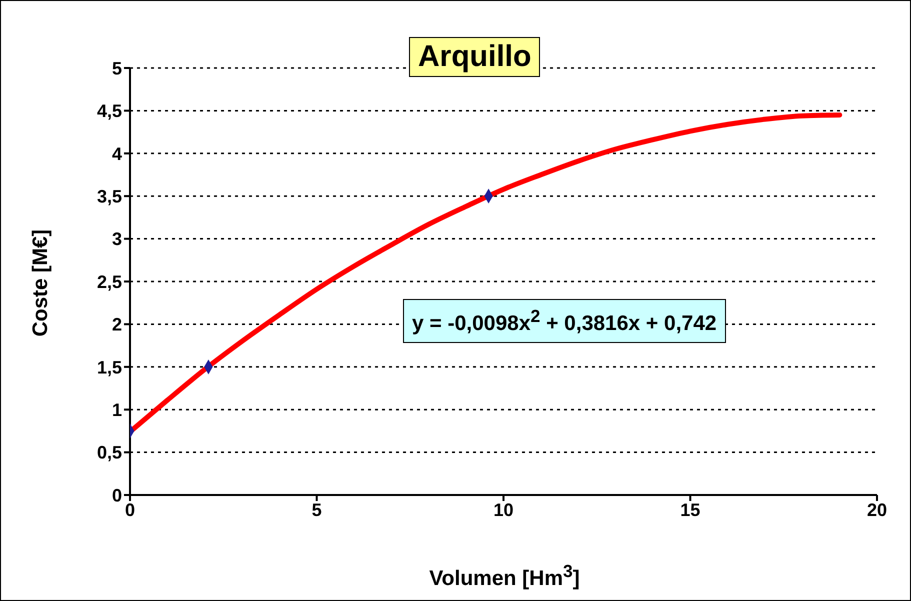 The height and width of the screenshot is (601, 911). Describe the element at coordinates (117, 495) in the screenshot. I see `y-tick-label: 0` at that location.